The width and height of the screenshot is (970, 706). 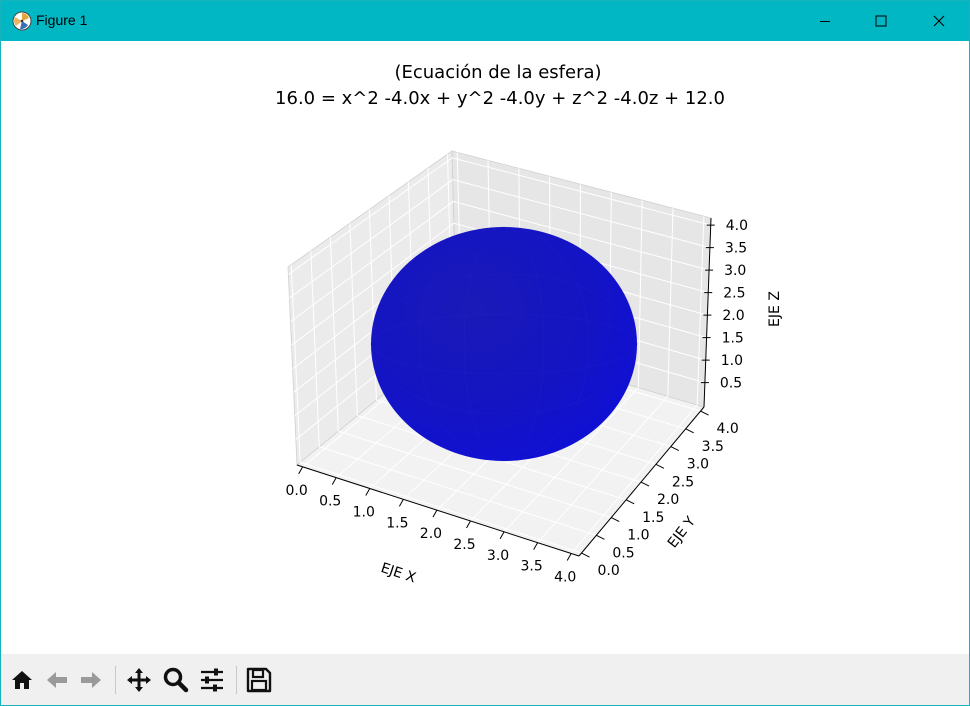 What do you see at coordinates (713, 447) in the screenshot?
I see `y-tick-label: 3.5` at bounding box center [713, 447].